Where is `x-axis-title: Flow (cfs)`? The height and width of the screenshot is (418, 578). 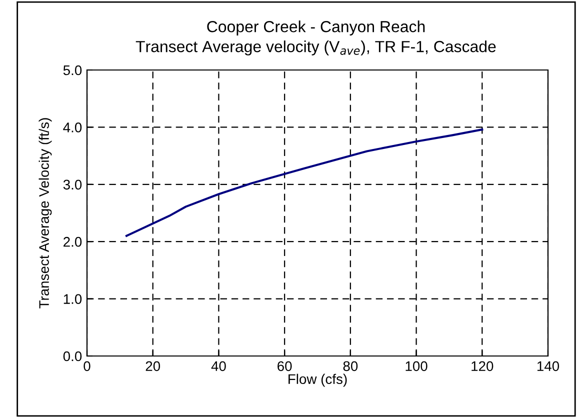 x-axis-title: Flow (cfs) is located at coordinates (317, 380).